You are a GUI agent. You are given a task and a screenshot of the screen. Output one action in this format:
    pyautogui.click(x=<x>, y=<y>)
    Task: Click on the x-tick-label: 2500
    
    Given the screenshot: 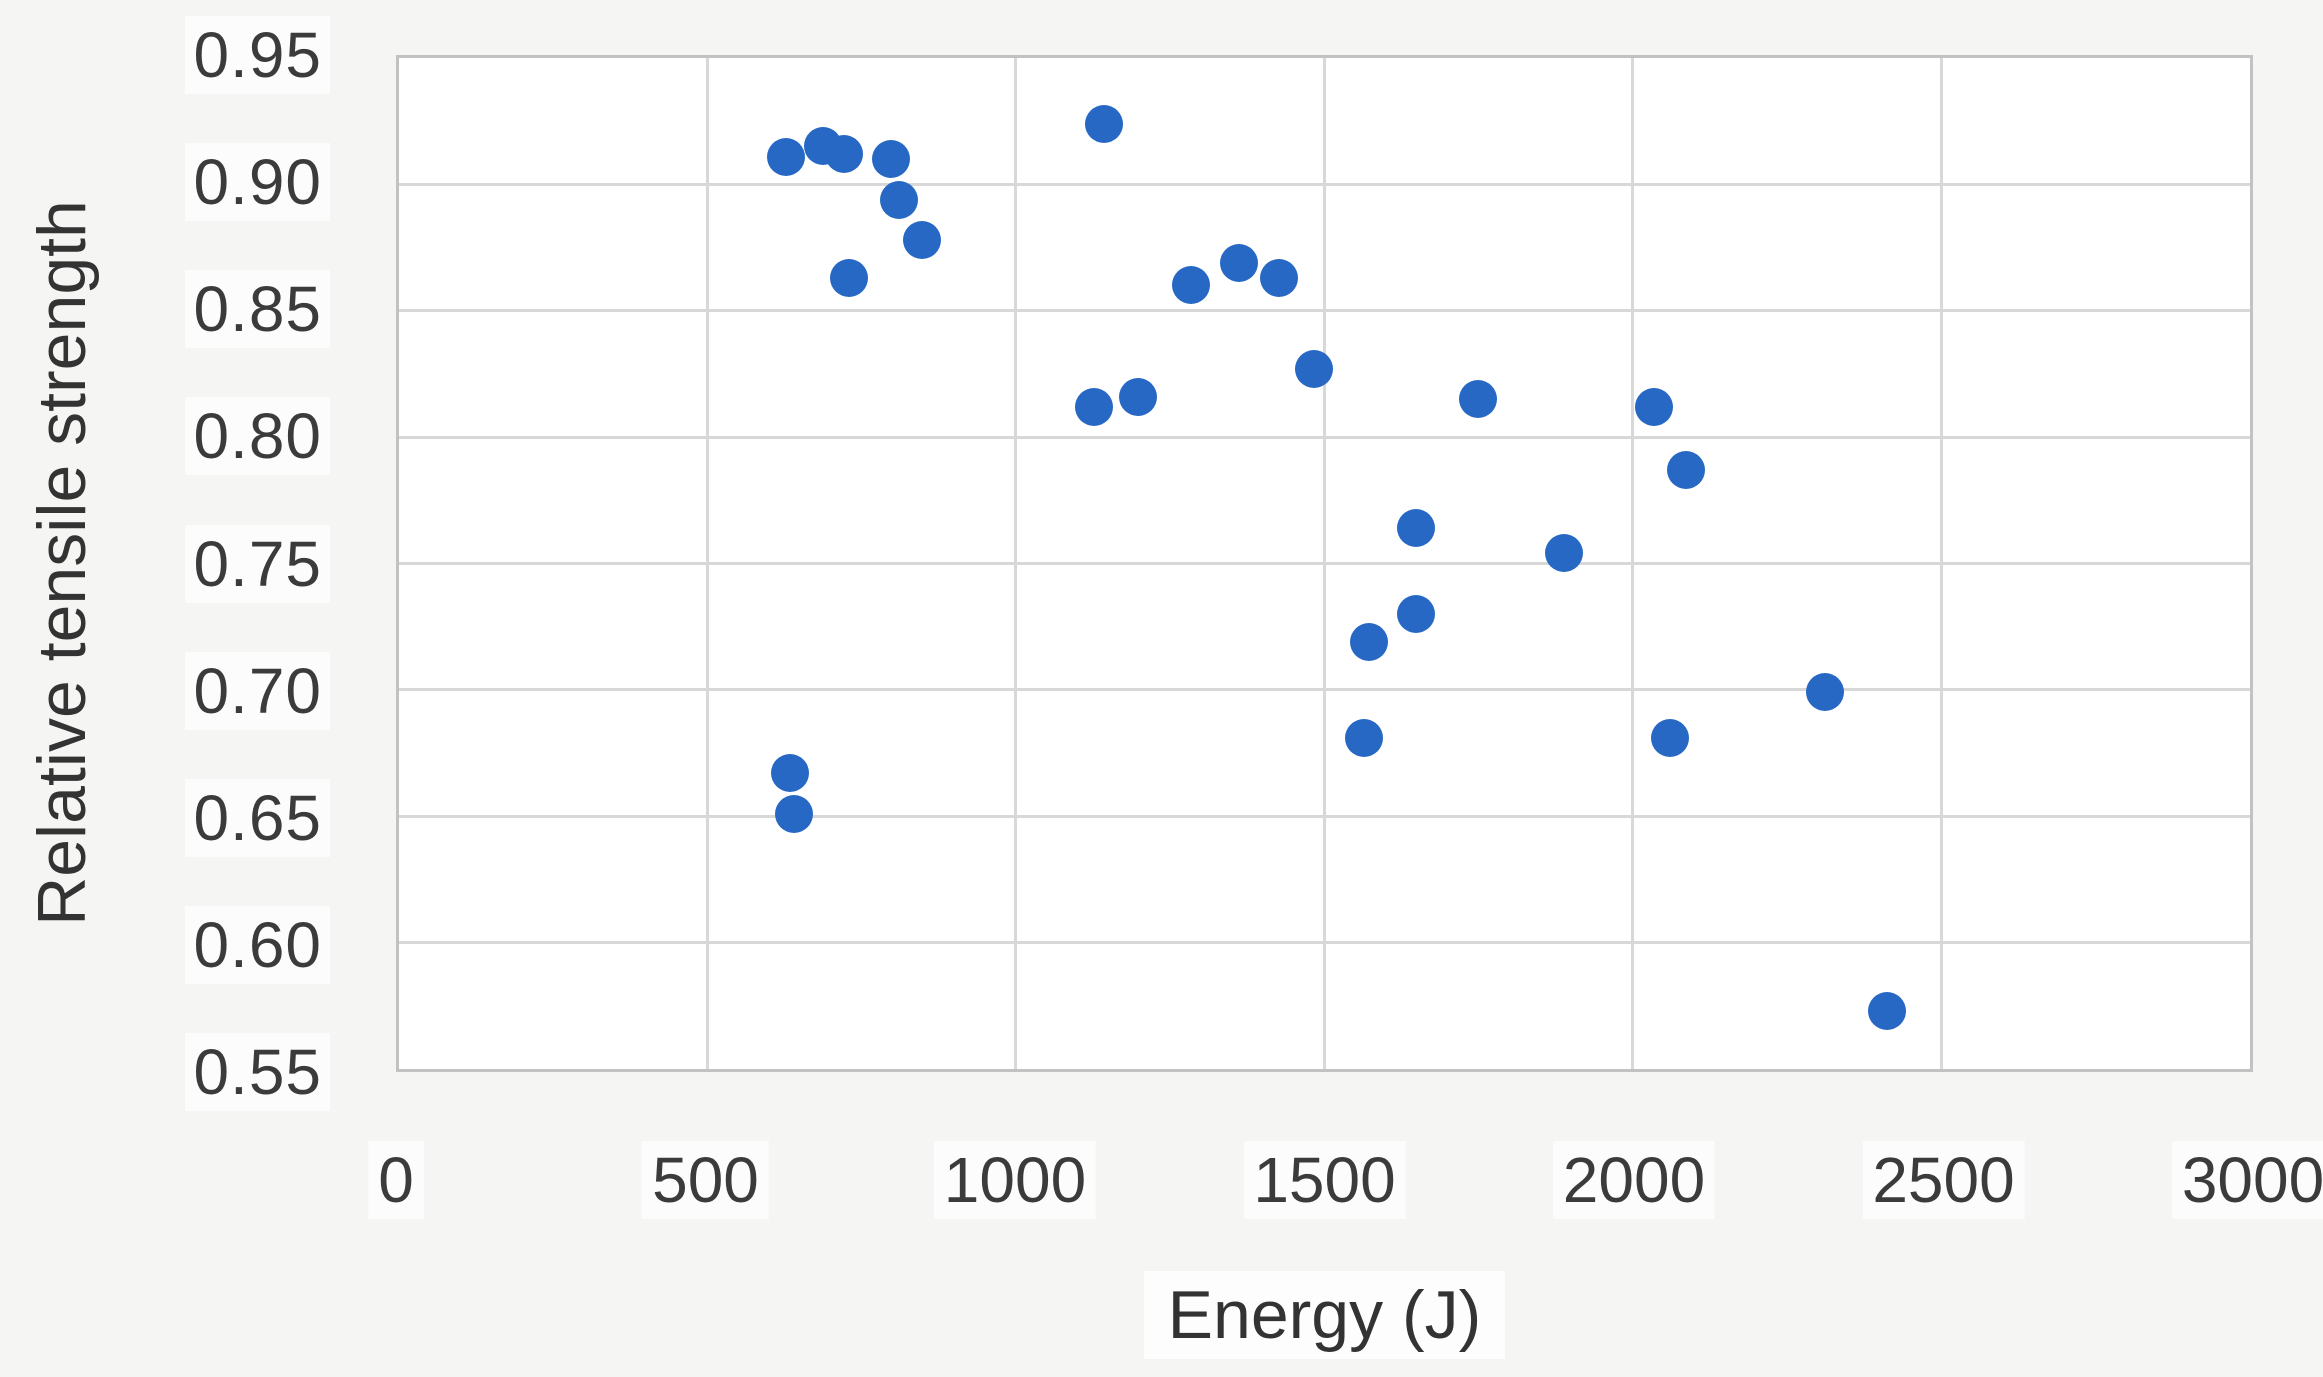 What is the action you would take?
    pyautogui.click(x=1943, y=1180)
    